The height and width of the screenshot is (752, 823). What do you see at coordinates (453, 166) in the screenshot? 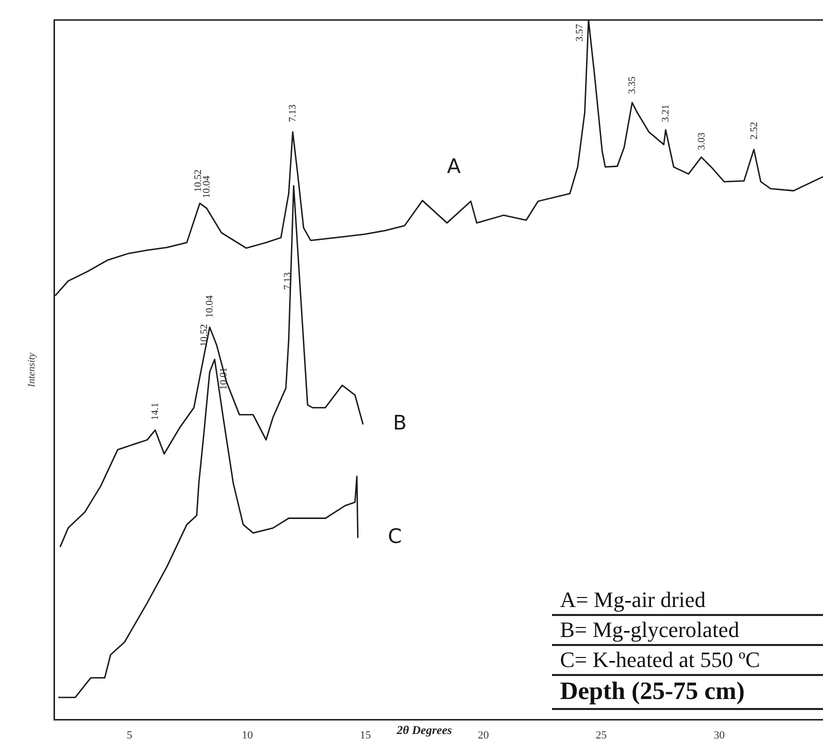
I see `series-label: A` at bounding box center [453, 166].